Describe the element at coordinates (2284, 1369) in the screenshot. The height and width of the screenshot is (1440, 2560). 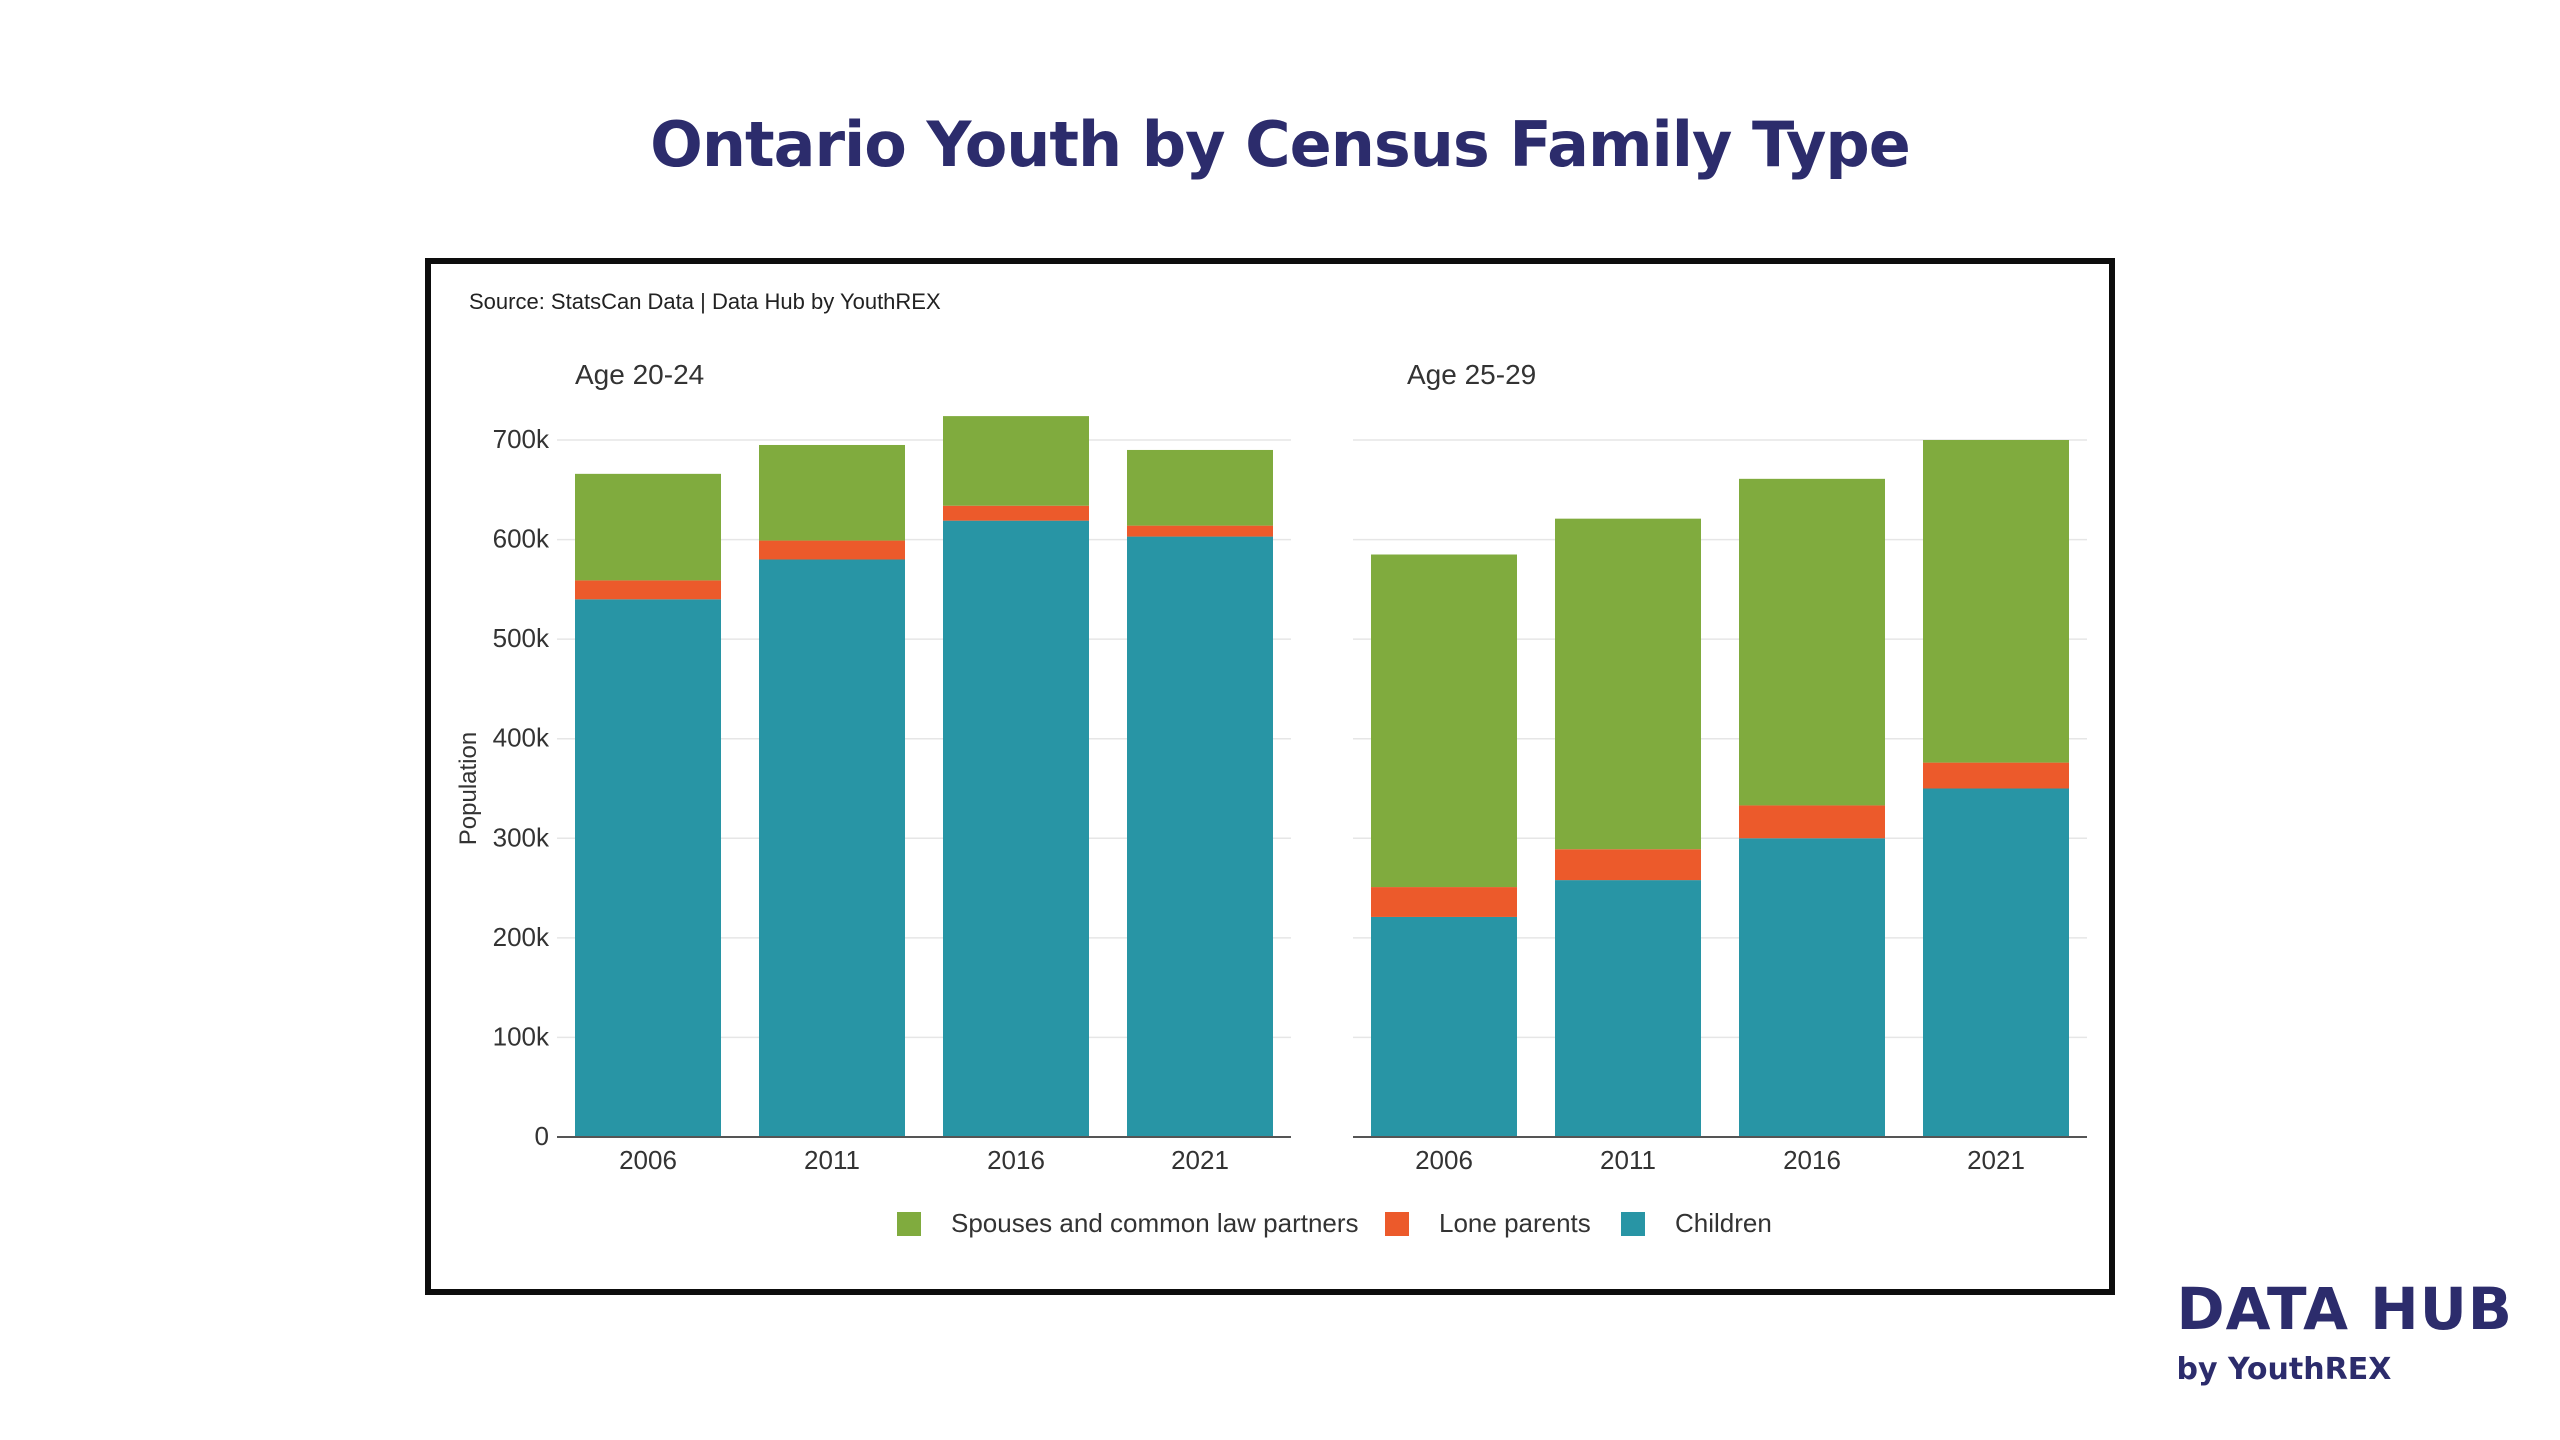
I see `brand-subtitle: by YouthREX` at that location.